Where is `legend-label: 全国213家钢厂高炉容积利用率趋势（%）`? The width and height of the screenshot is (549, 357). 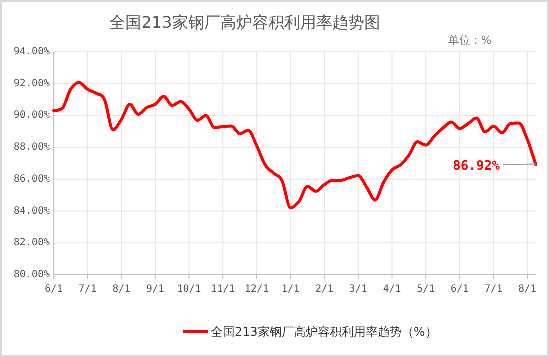 legend-label: 全国213家钢厂高炉容积利用率趋势（%） is located at coordinates (324, 332).